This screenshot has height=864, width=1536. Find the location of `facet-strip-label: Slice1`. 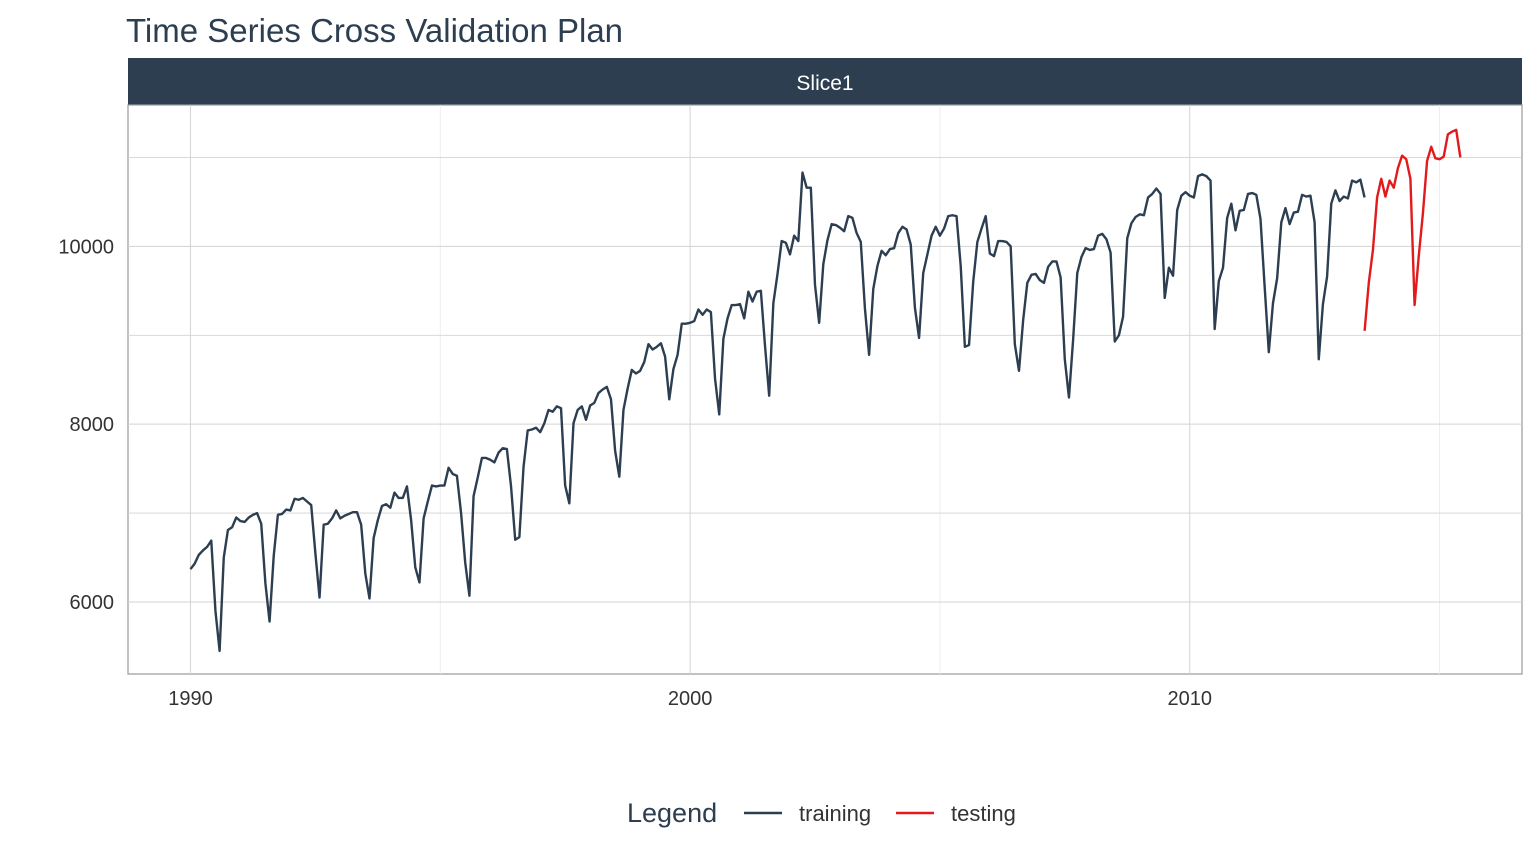

facet-strip-label: Slice1 is located at coordinates (824, 83).